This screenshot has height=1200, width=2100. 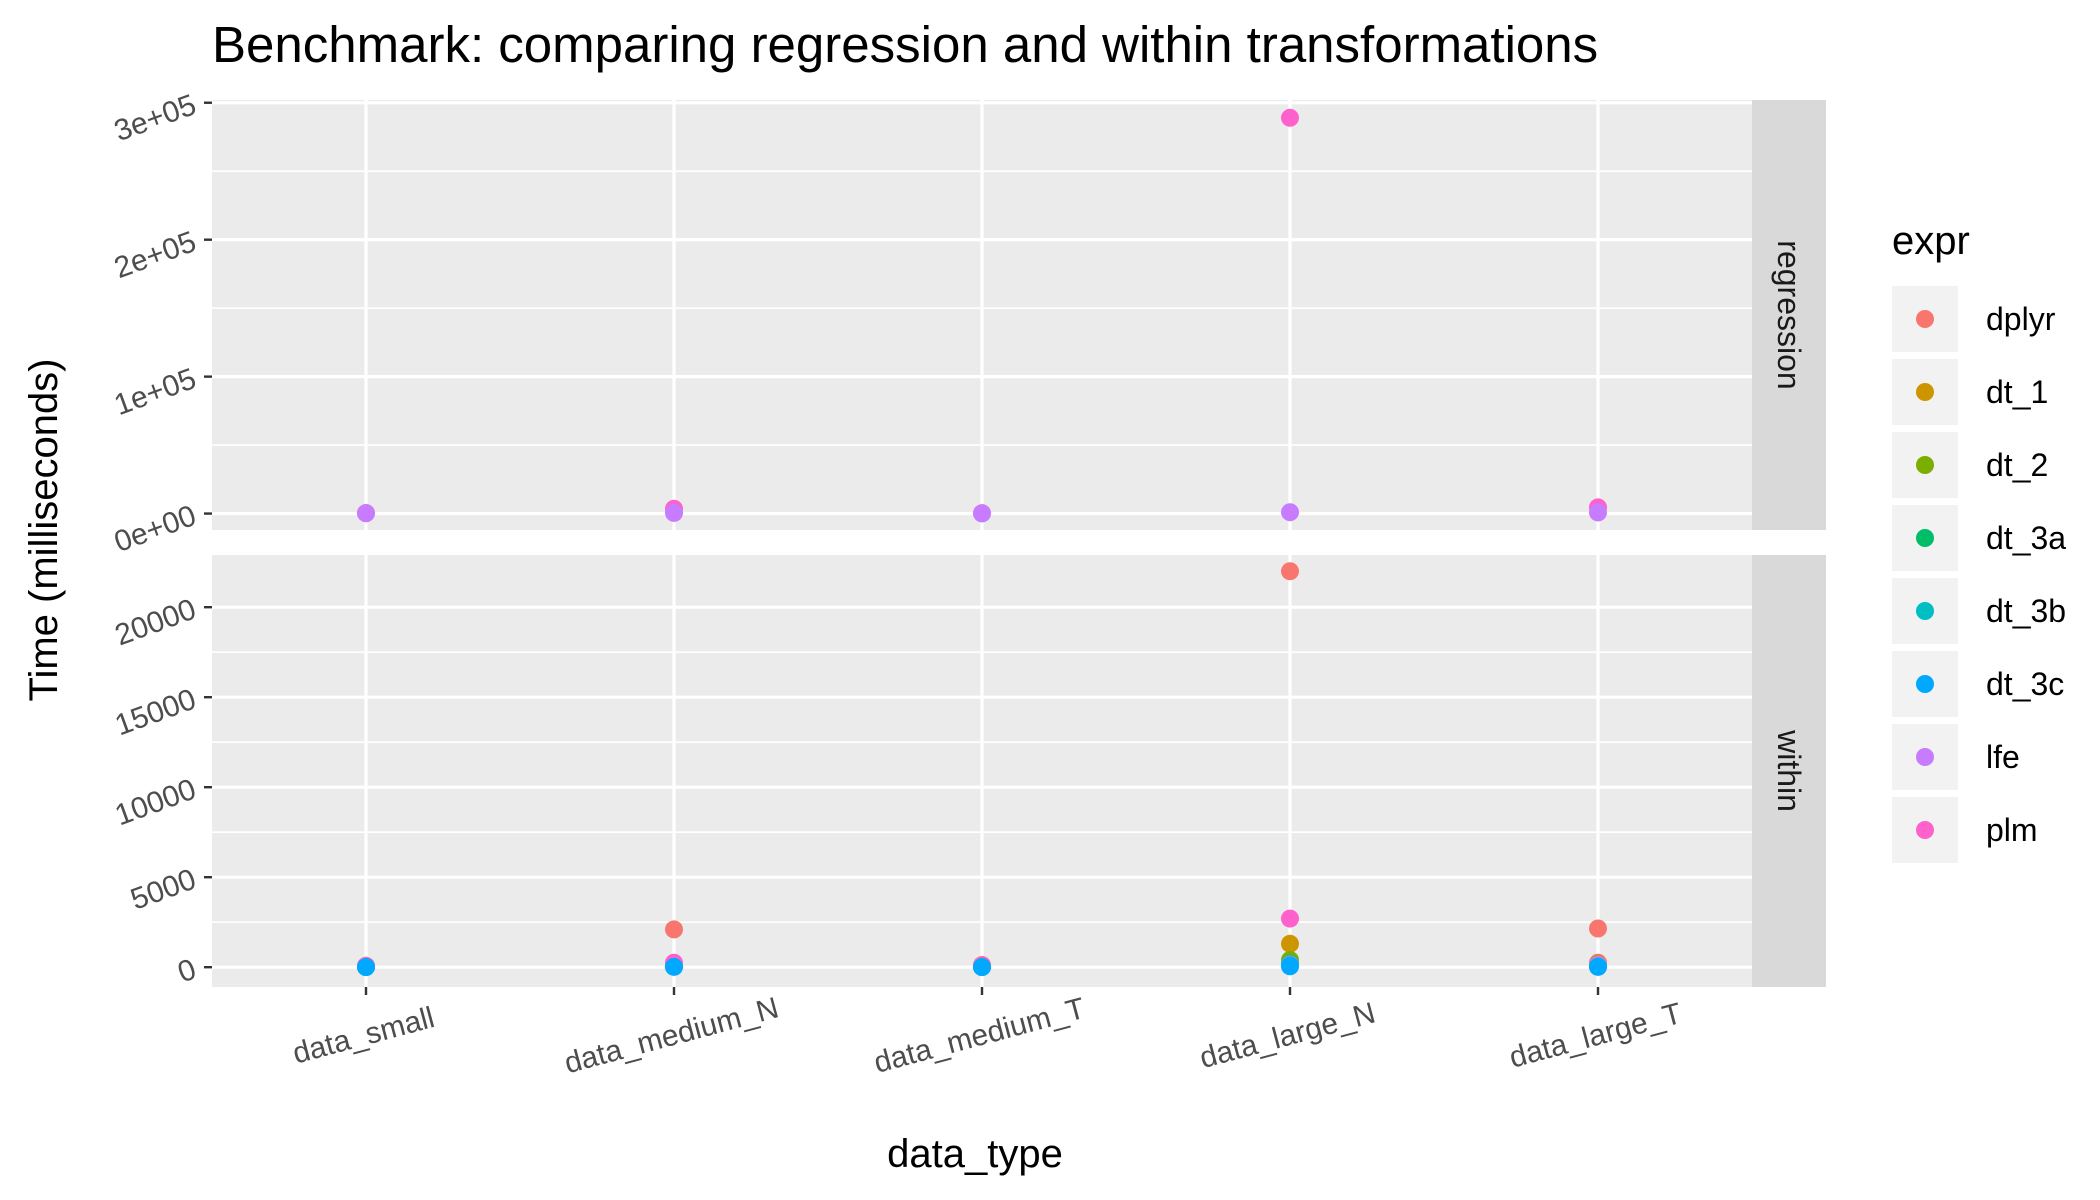 I want to click on legend-item-plm: plm, so click(x=1965, y=830).